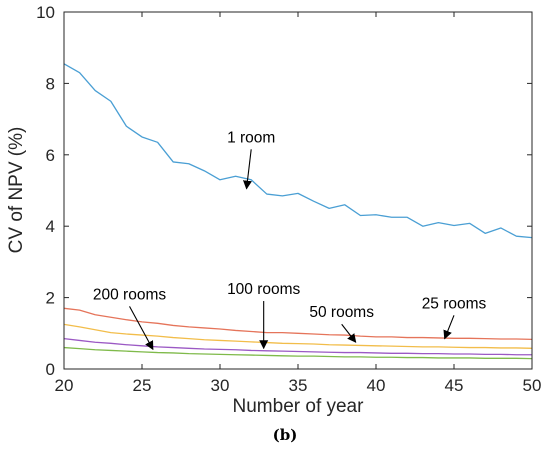 Image resolution: width=550 pixels, height=460 pixels. Describe the element at coordinates (50, 298) in the screenshot. I see `y-tick-label: 2` at that location.